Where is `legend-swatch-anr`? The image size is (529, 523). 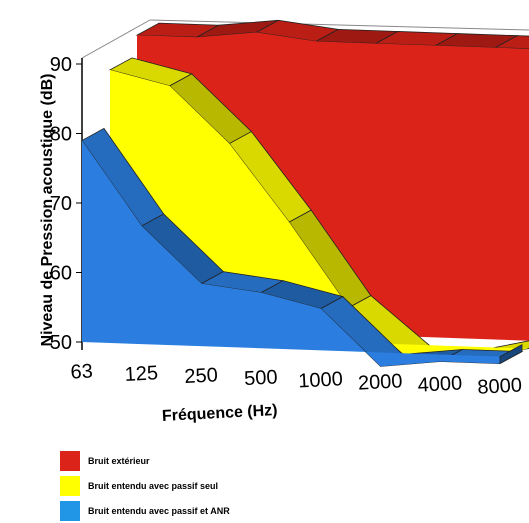 legend-swatch-anr is located at coordinates (70, 510).